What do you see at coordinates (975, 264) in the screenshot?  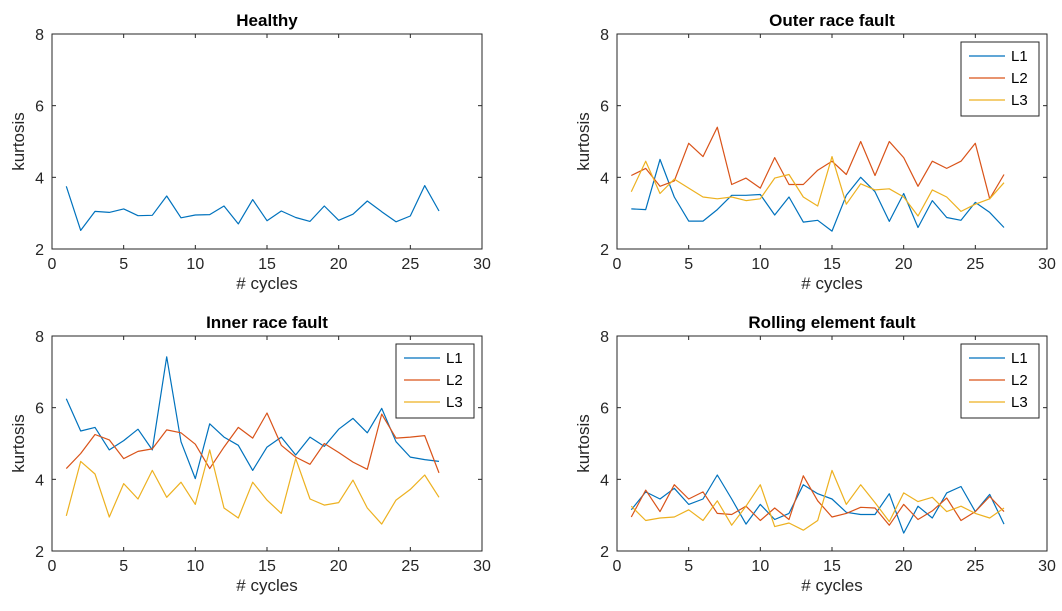 I see `chart-2-x-tick-label: 25` at bounding box center [975, 264].